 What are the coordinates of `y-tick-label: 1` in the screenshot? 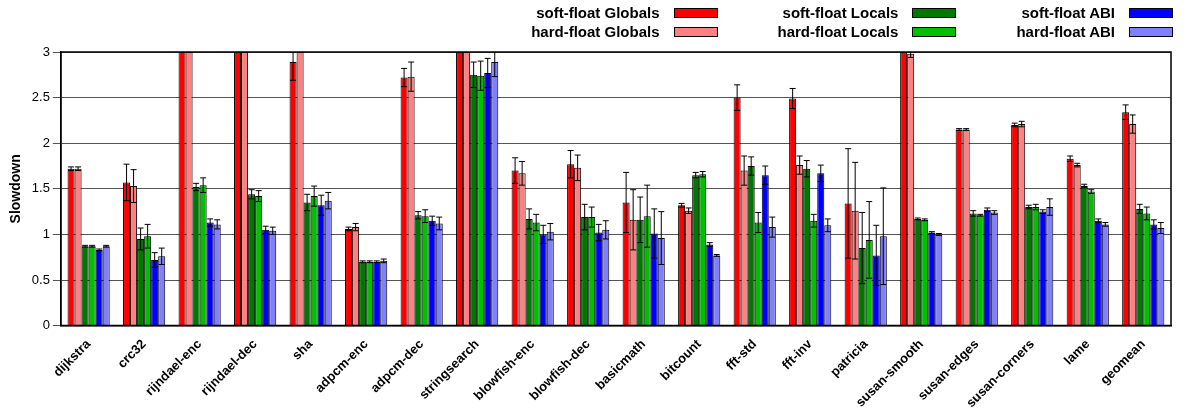 It's located at (46, 233).